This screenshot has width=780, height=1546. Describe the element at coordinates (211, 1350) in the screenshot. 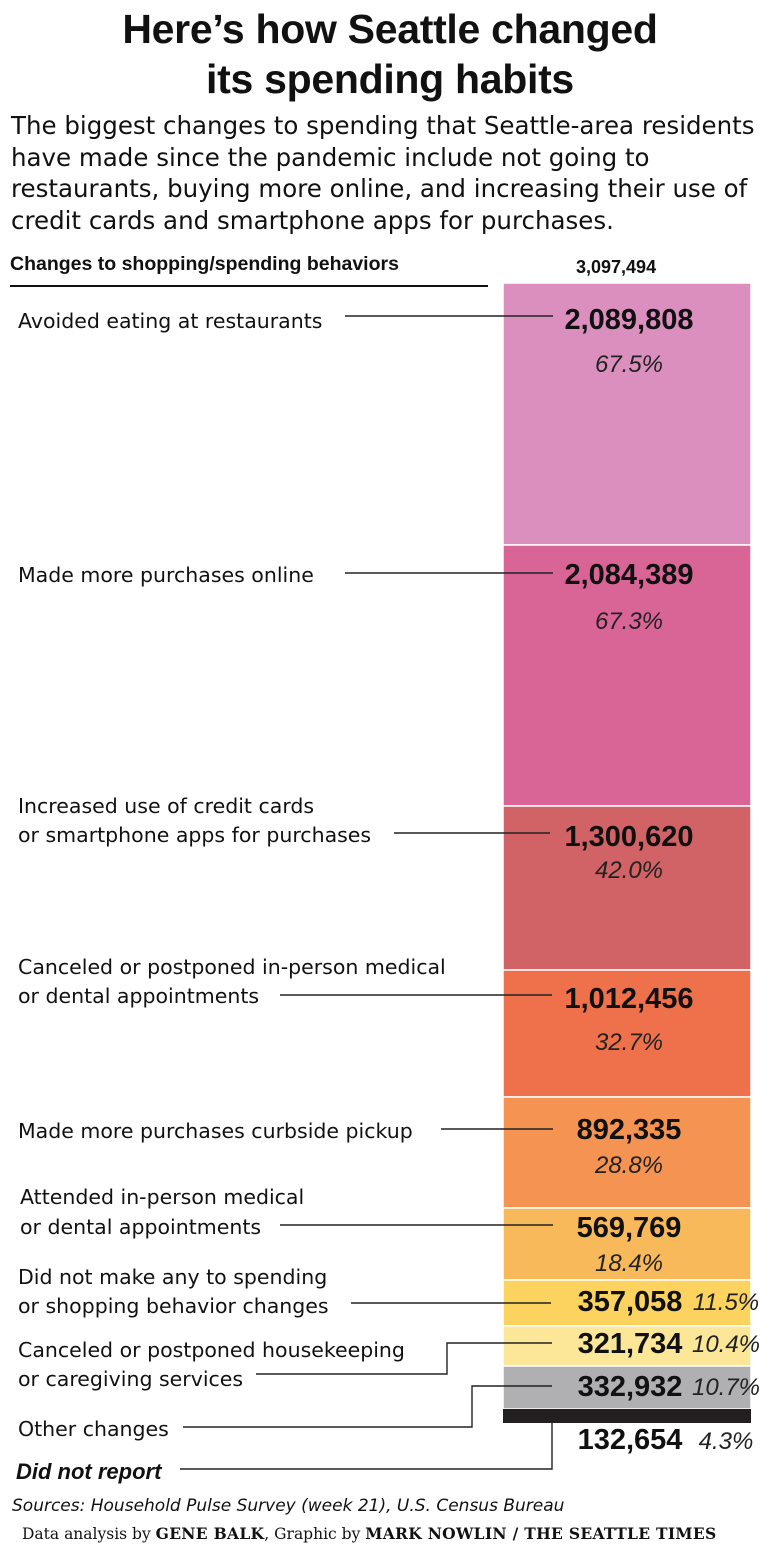

I see `category-label-8-line-1: Canceled or postponed housekeeping` at that location.